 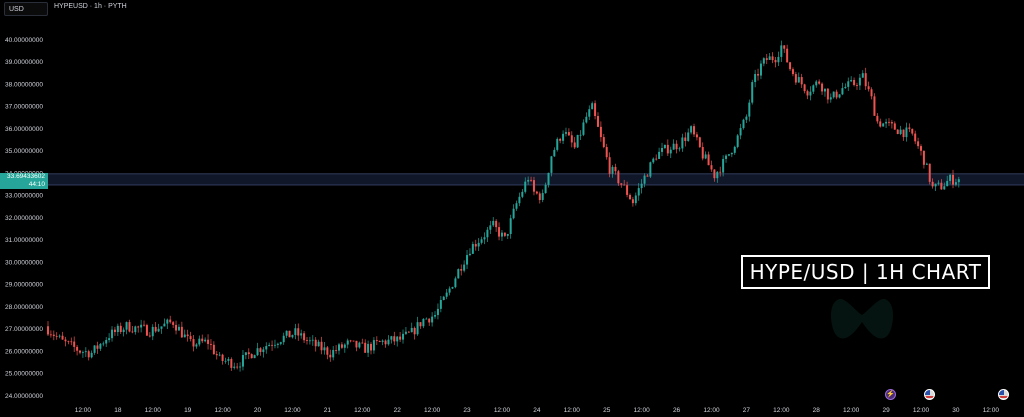 What do you see at coordinates (24, 374) in the screenshot?
I see `y-tick-label: 25.00000000` at bounding box center [24, 374].